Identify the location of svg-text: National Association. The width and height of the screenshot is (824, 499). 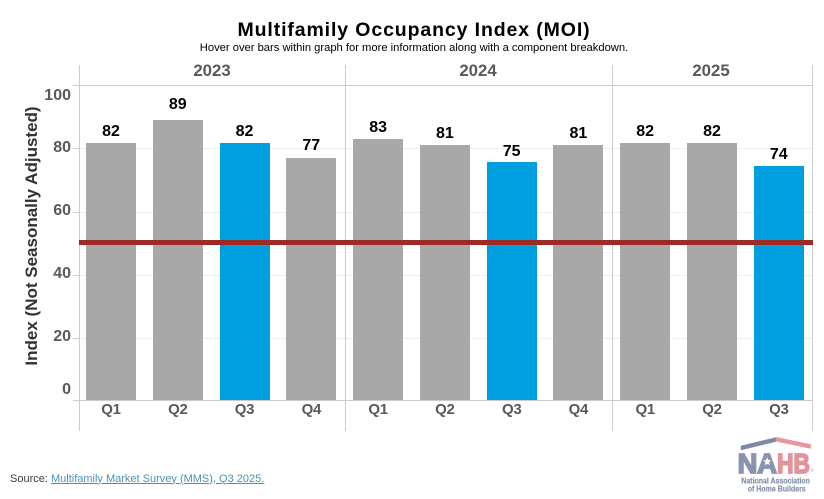
(775, 480).